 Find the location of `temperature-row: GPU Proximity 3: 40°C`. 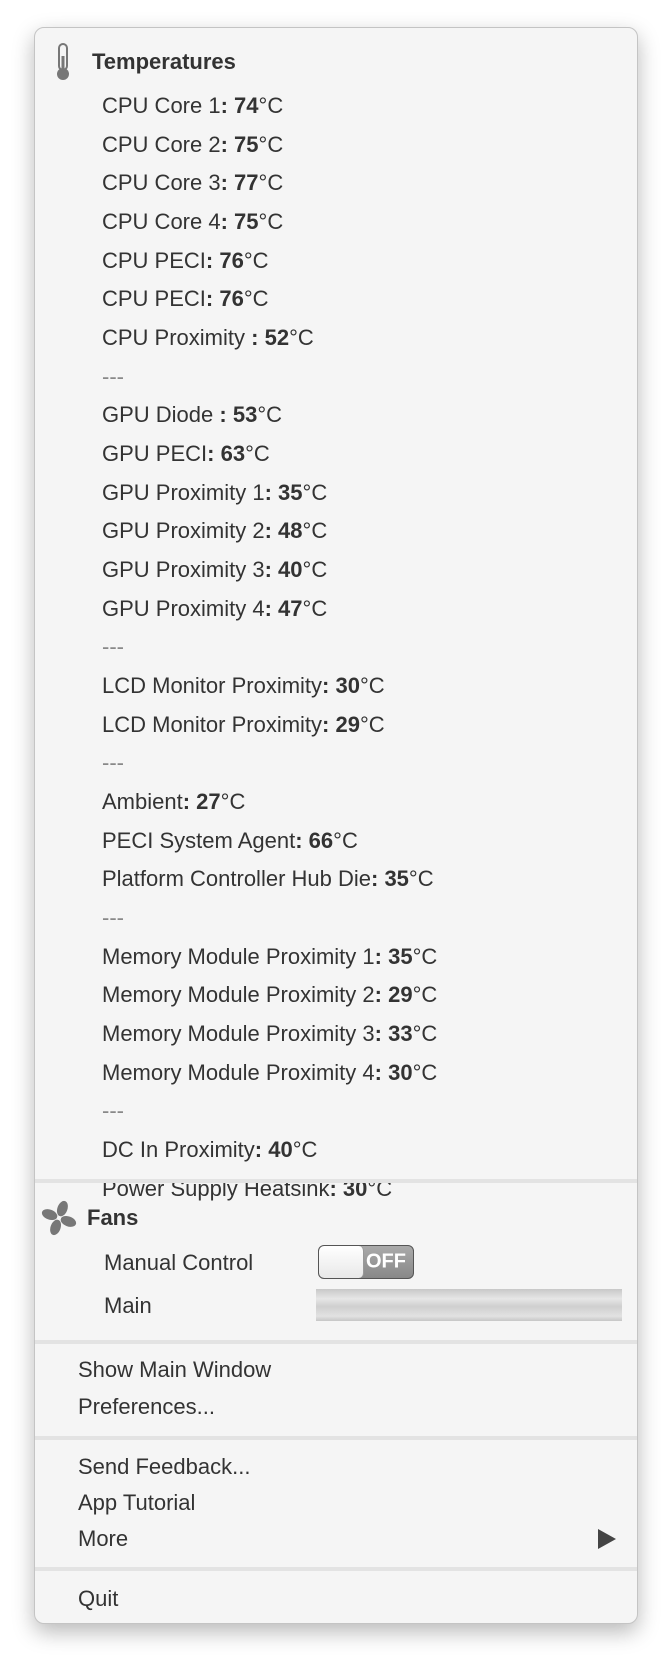

temperature-row: GPU Proximity 3: 40°C is located at coordinates (214, 570).